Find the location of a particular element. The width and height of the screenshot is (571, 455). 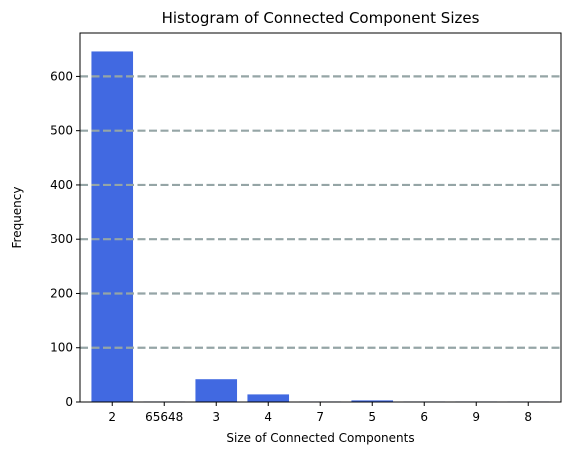

y-tick-label-100: 100 is located at coordinates (61, 348).